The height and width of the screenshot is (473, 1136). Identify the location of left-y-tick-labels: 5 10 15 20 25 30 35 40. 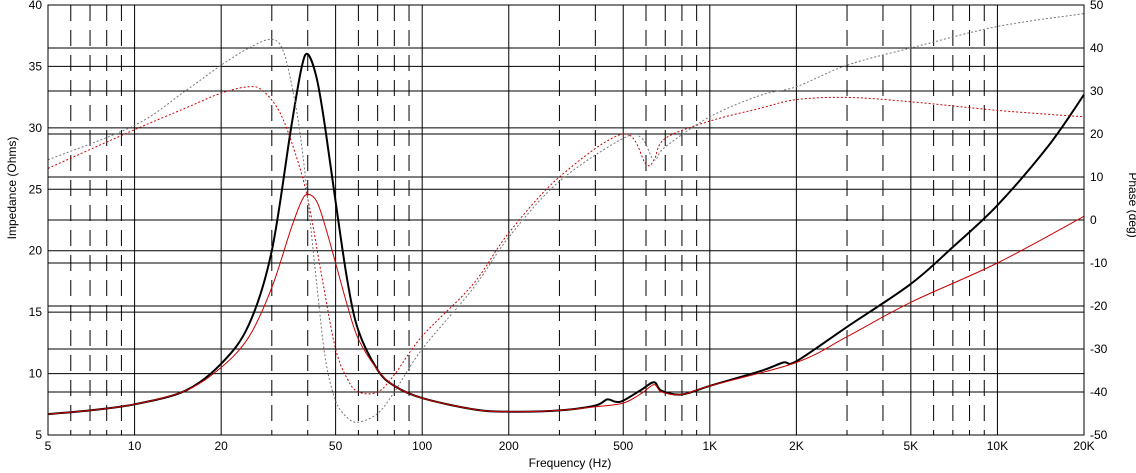
(36, 221).